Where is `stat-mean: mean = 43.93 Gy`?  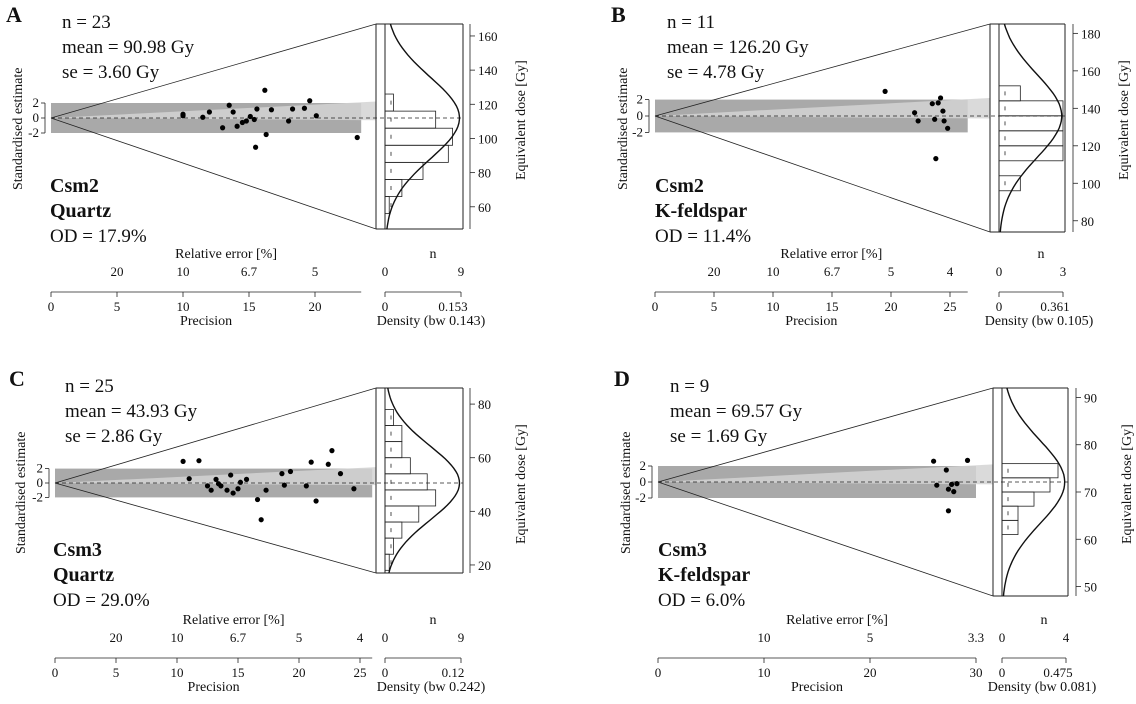
stat-mean: mean = 43.93 Gy is located at coordinates (131, 411).